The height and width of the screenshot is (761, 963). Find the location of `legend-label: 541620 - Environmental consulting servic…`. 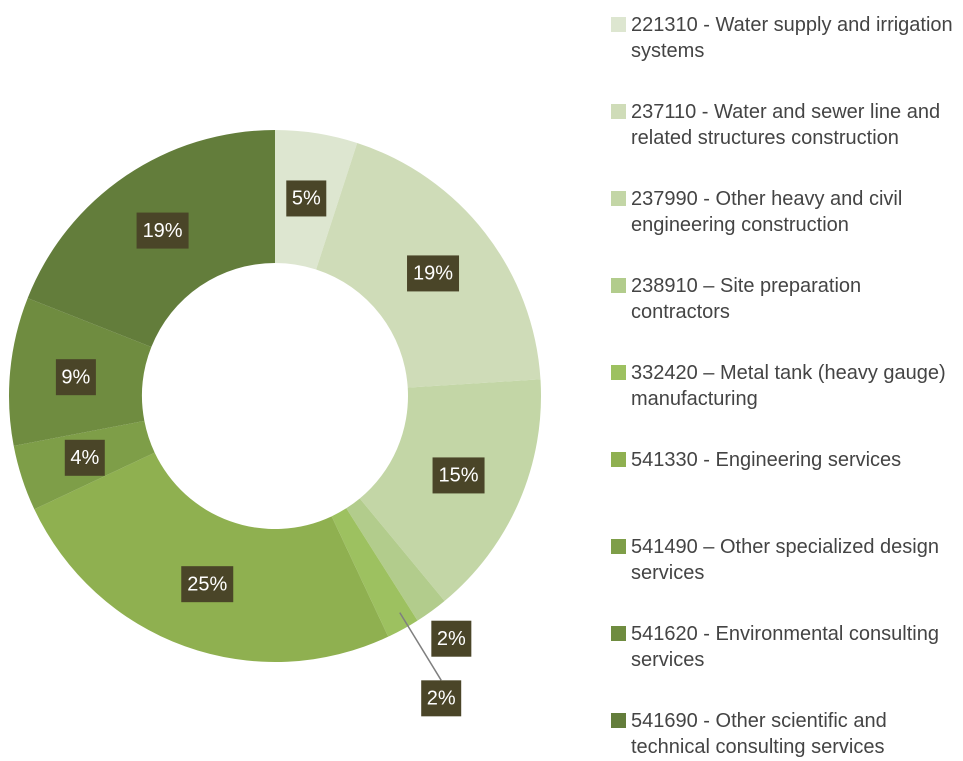

legend-label: 541620 - Environmental consulting servic… is located at coordinates (785, 647).